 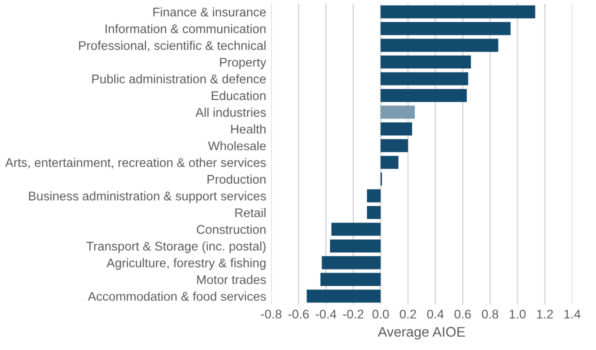 I want to click on x-tick-label: -0.8, so click(x=271, y=314).